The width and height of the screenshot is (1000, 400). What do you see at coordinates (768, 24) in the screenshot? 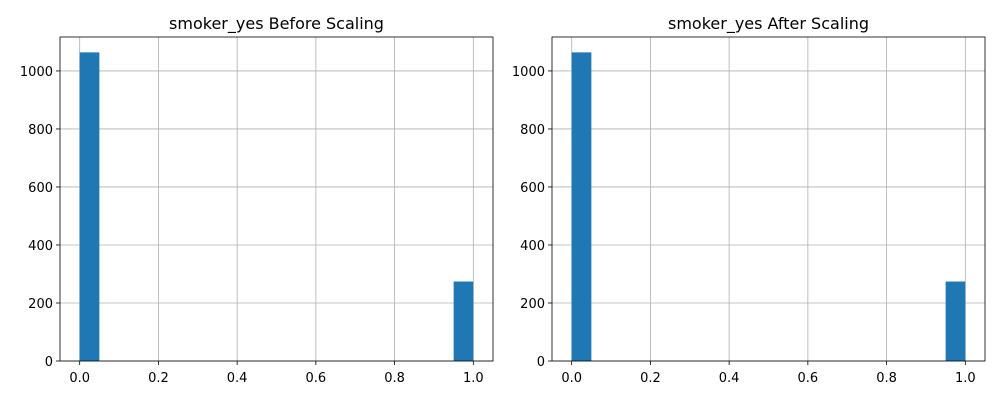
I see `chart-title-after: smoker_yes After Scaling` at bounding box center [768, 24].